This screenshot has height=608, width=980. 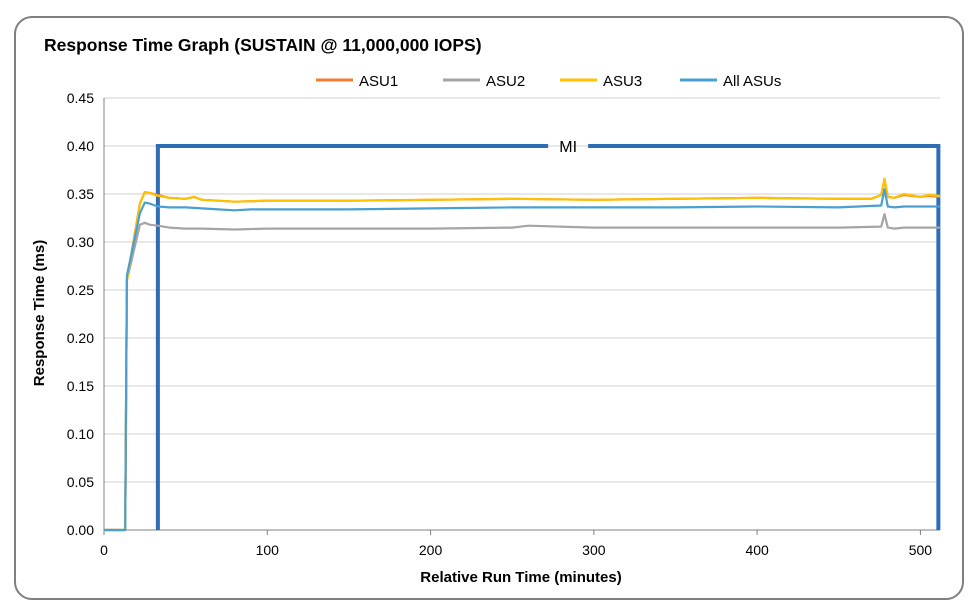 I want to click on legend-item: ASU2, so click(x=484, y=81).